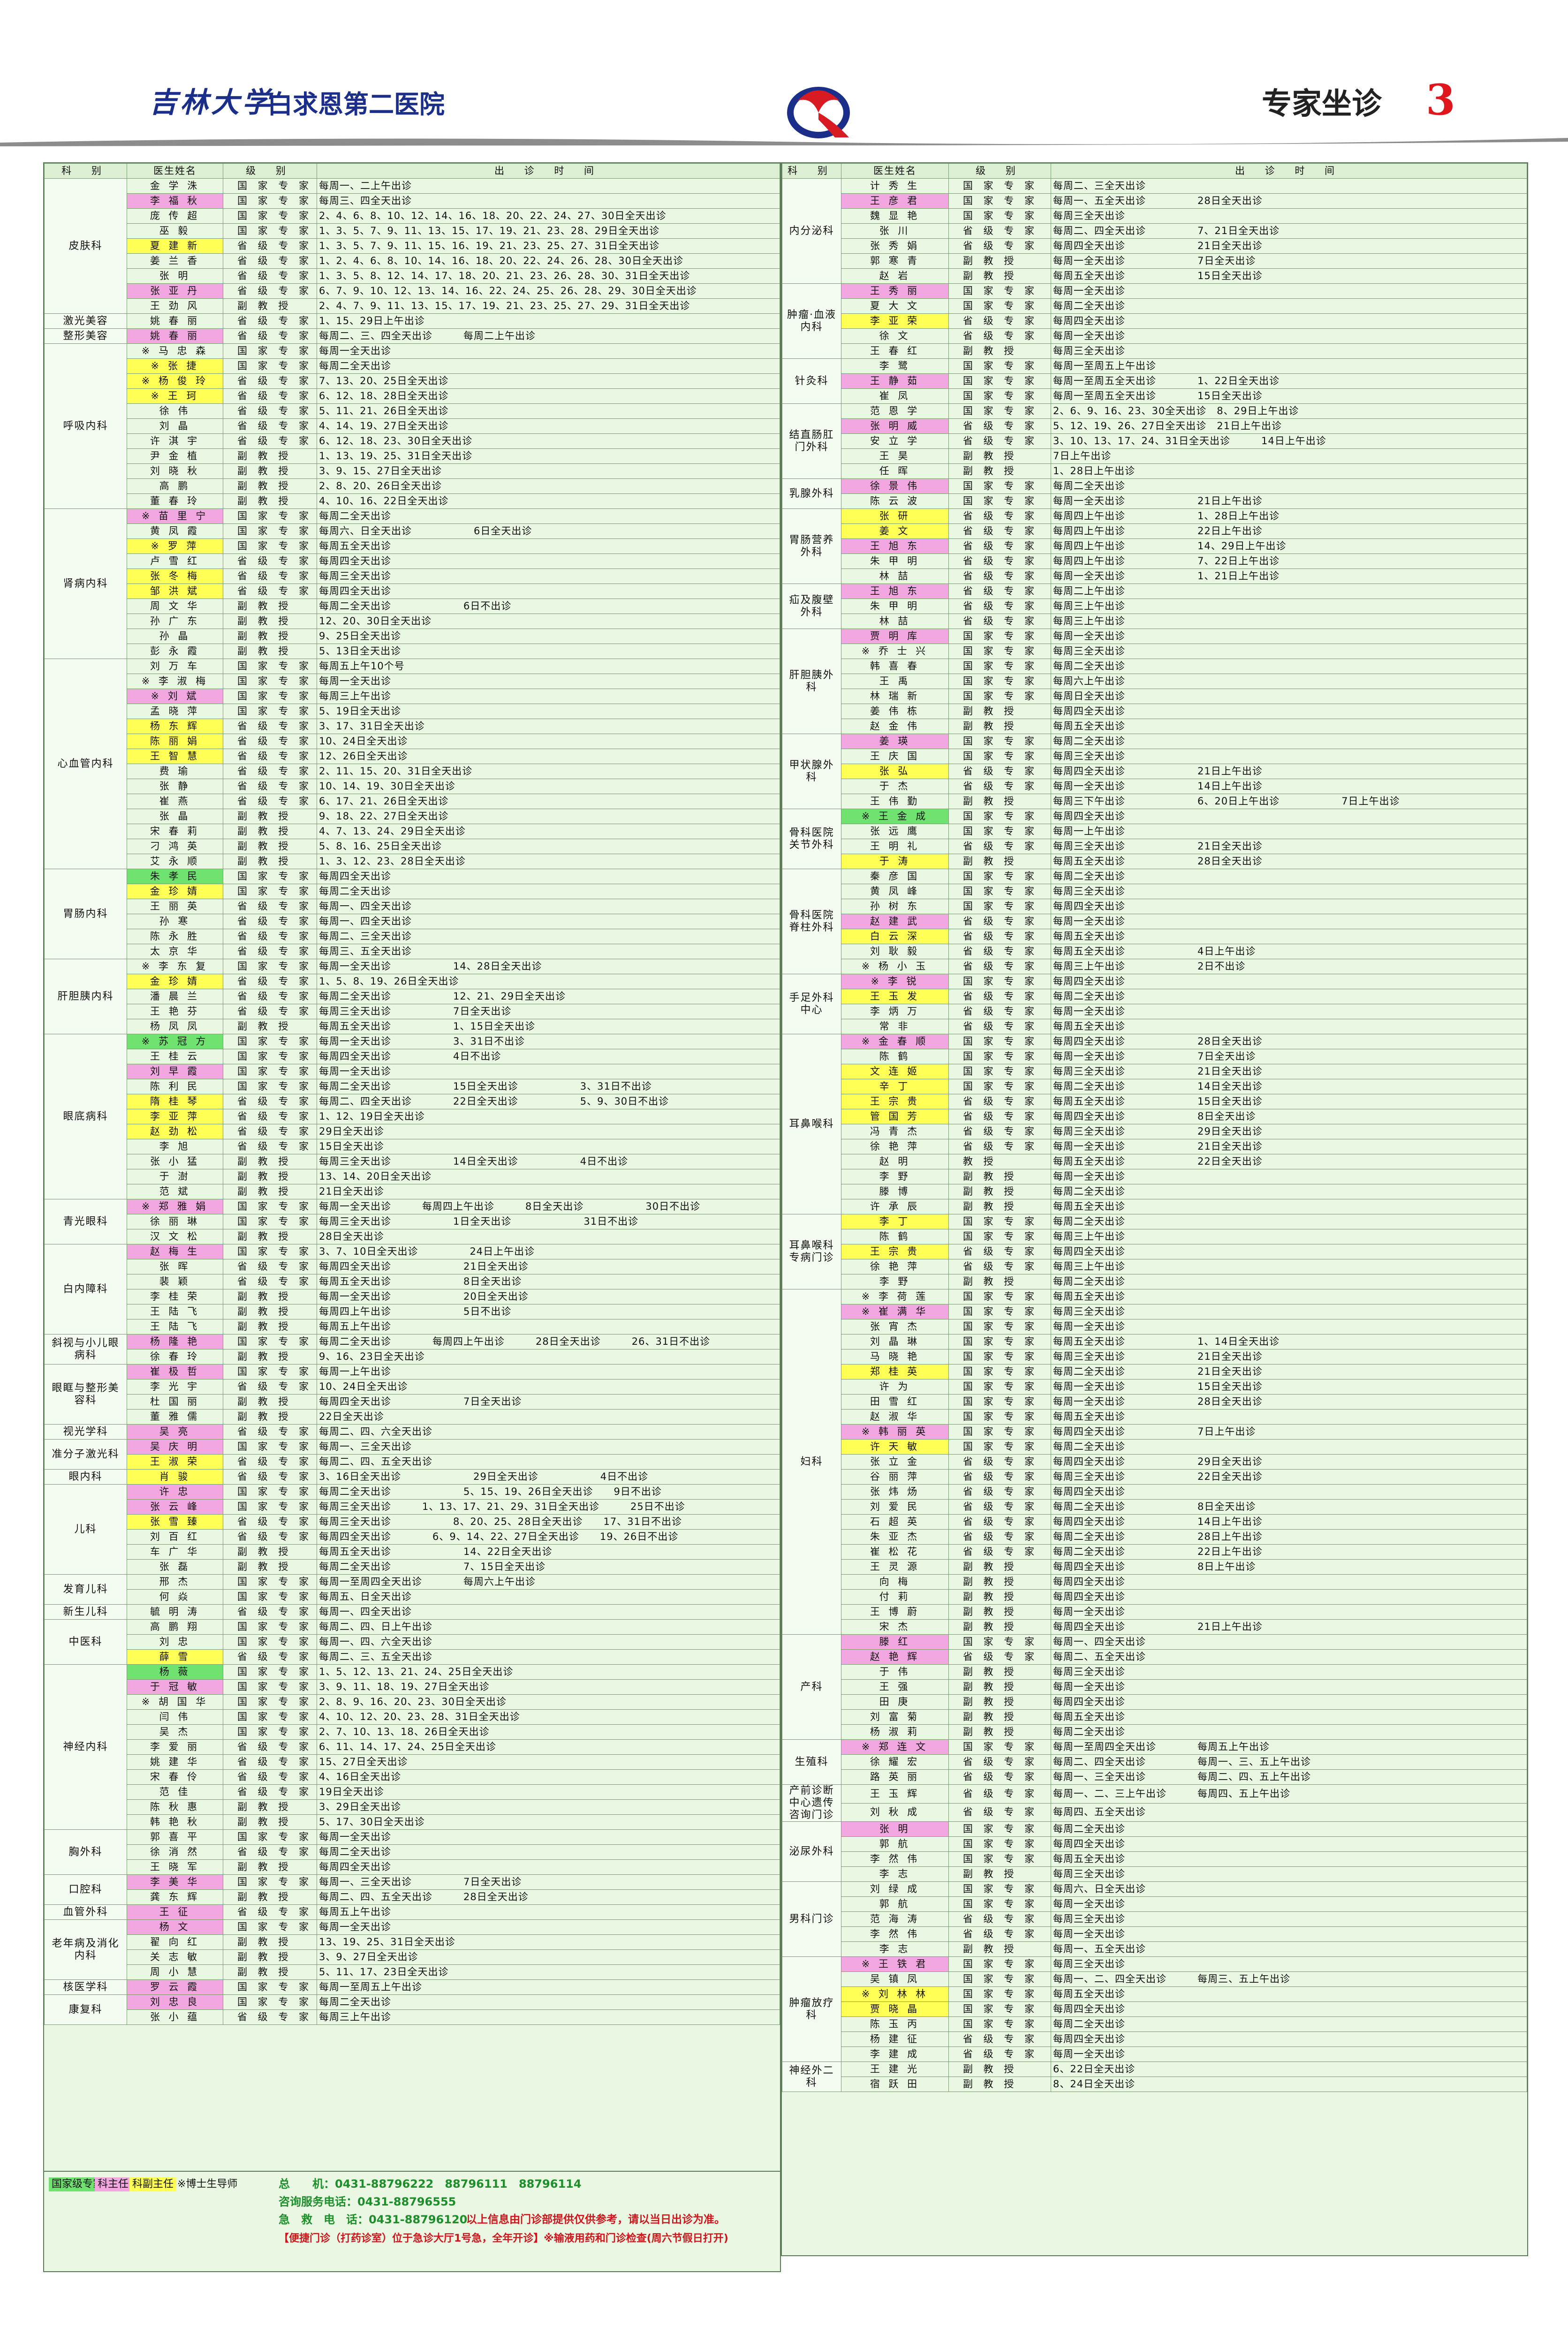 The image size is (1568, 2327). Describe the element at coordinates (1289, 546) in the screenshot. I see `clinic-schedule: 每周四上午出诊 14、29日上午出诊` at that location.